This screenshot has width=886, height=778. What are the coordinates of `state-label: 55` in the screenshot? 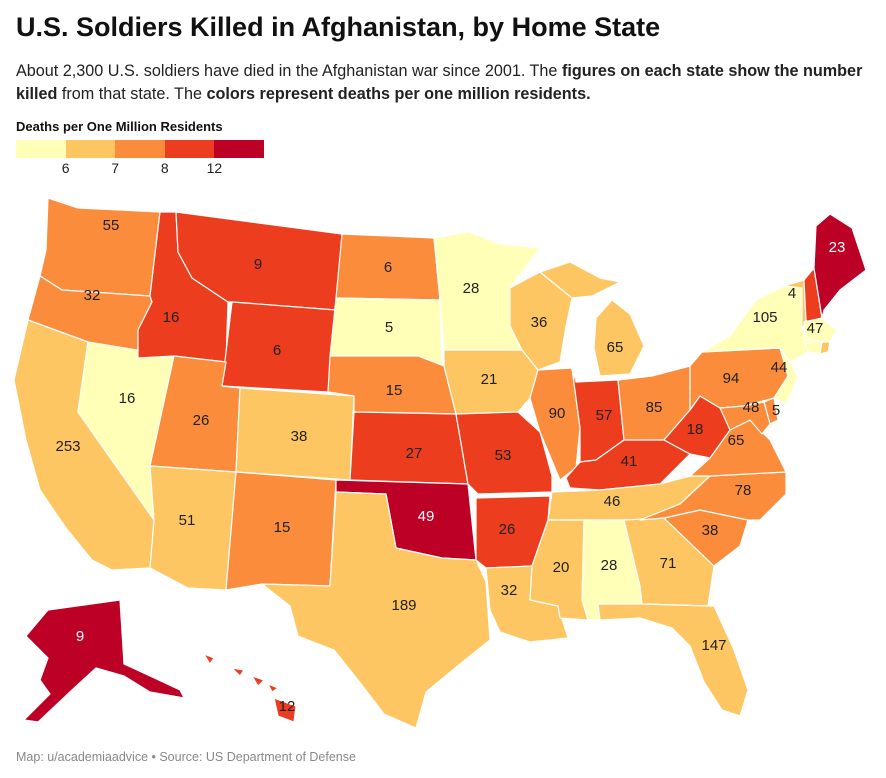 It's located at (111, 225).